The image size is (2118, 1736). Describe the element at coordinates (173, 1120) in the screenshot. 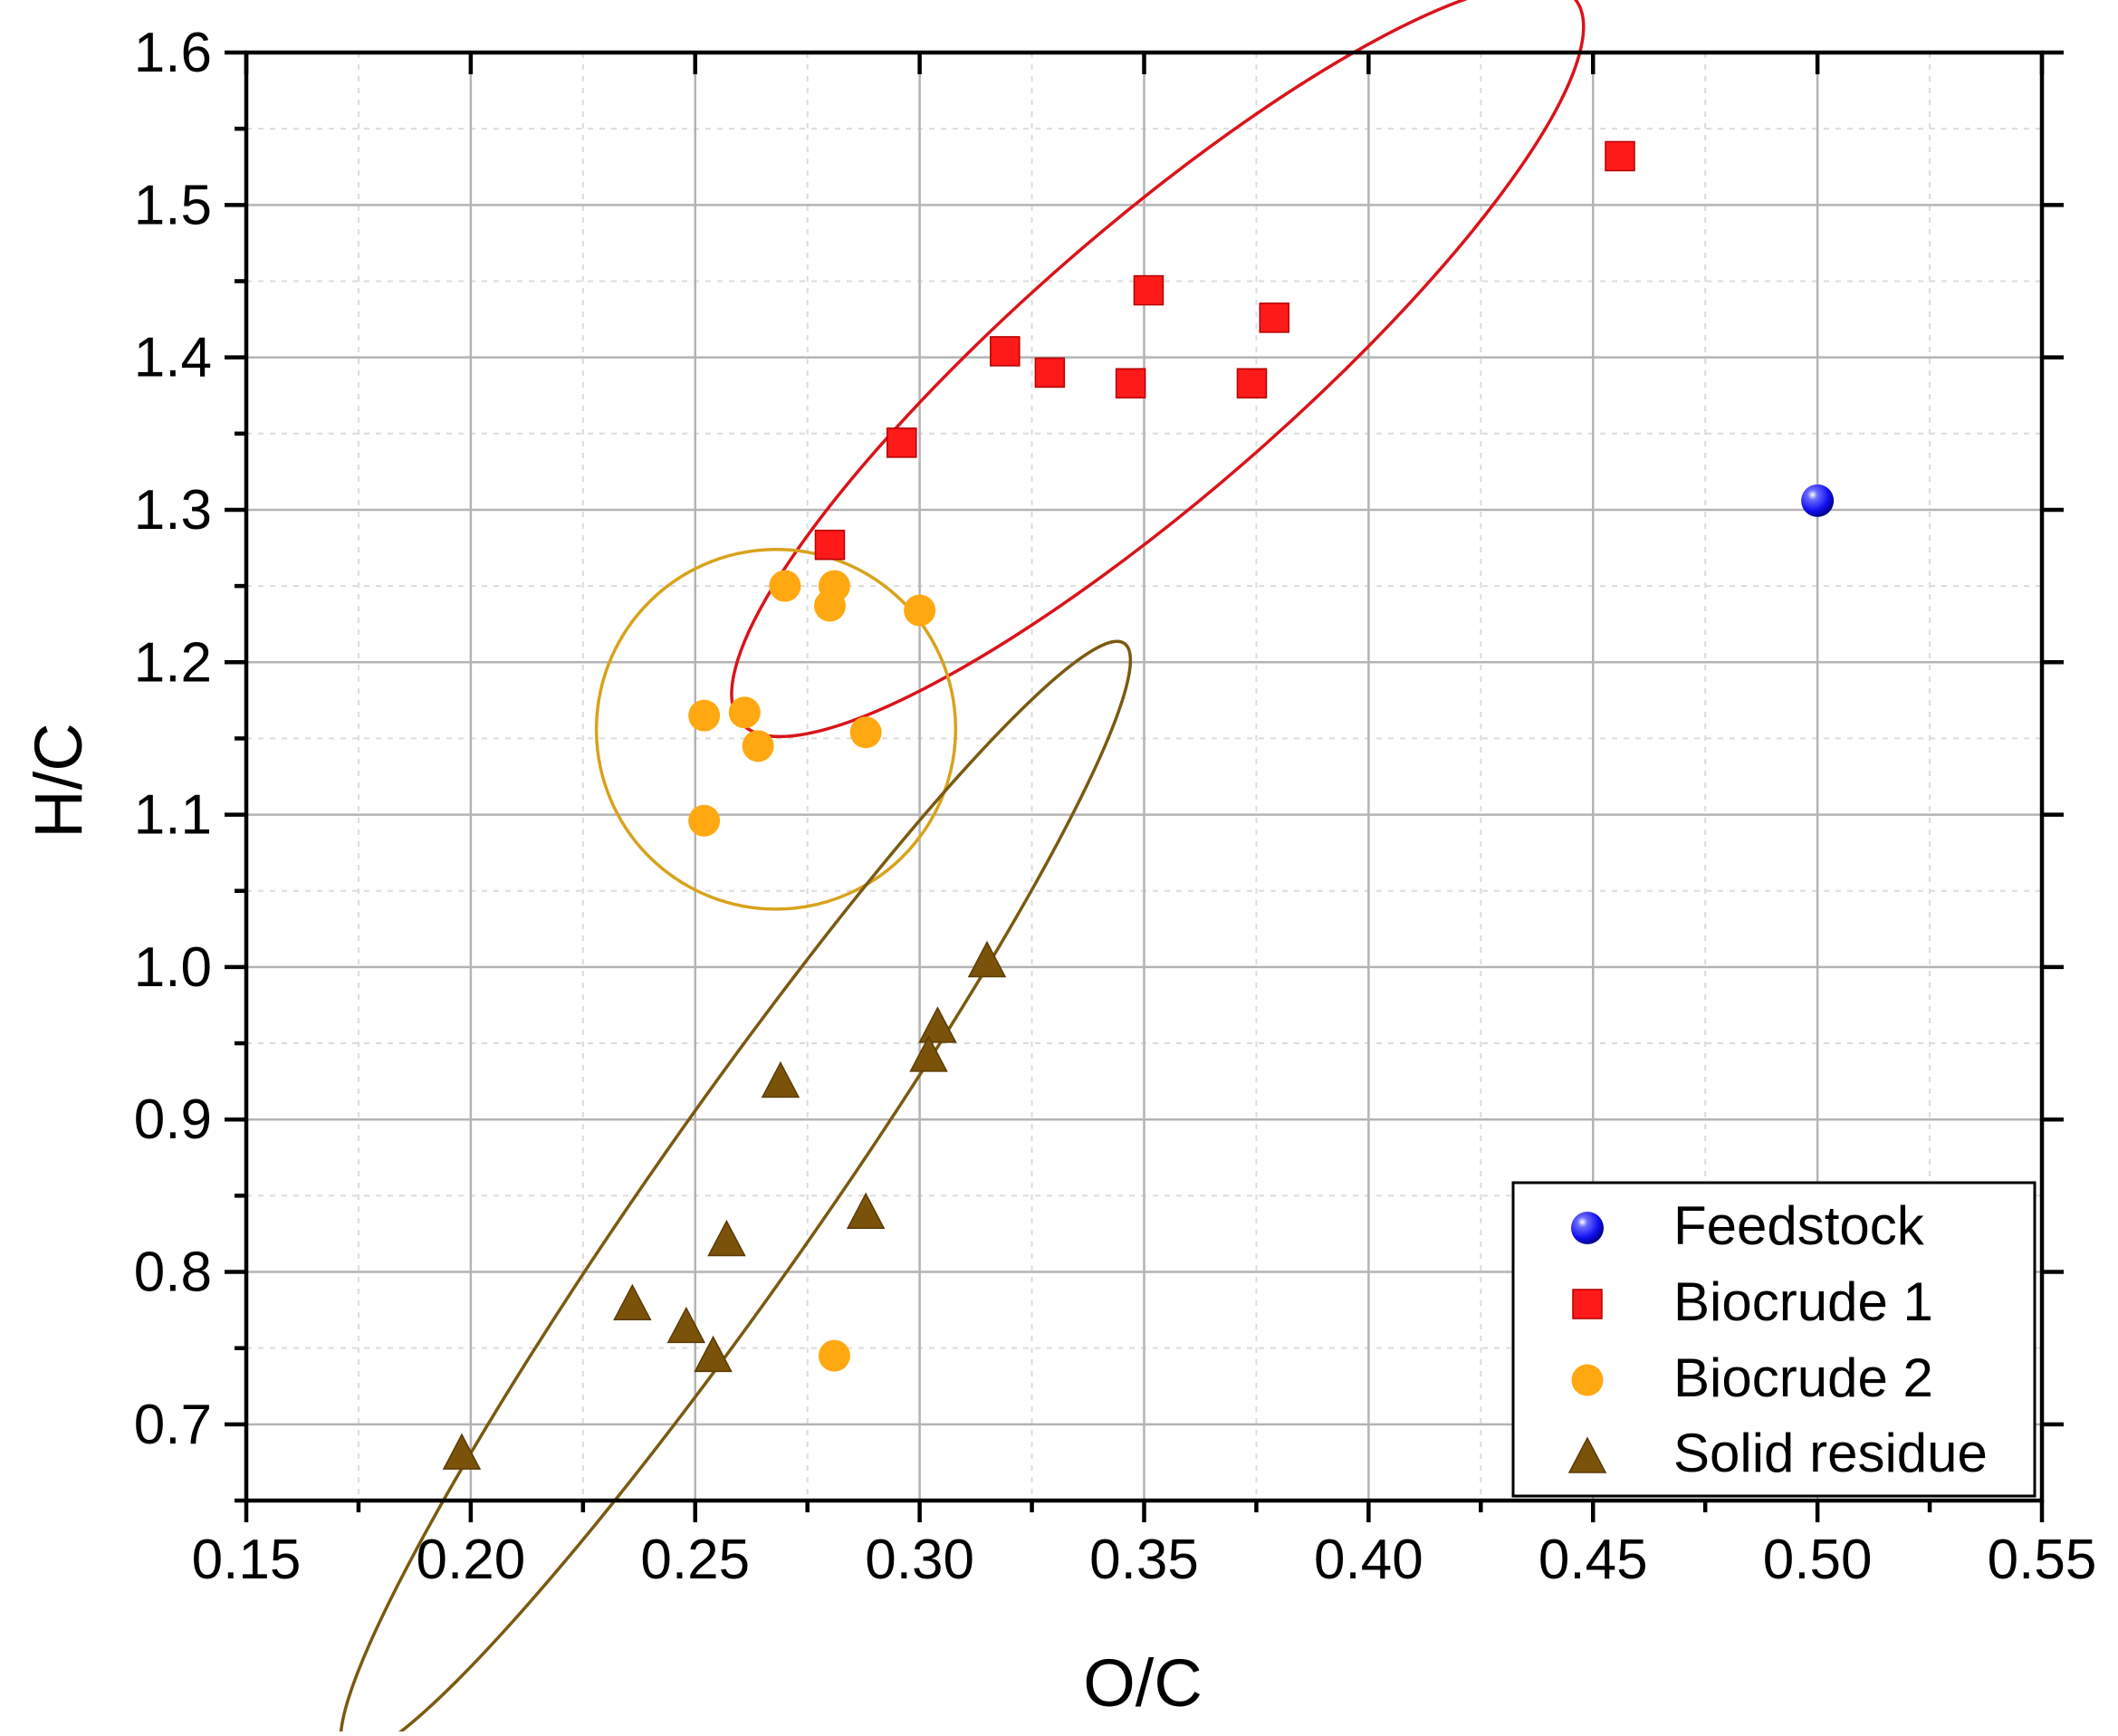

I see `y-tick-label: 0.9` at that location.